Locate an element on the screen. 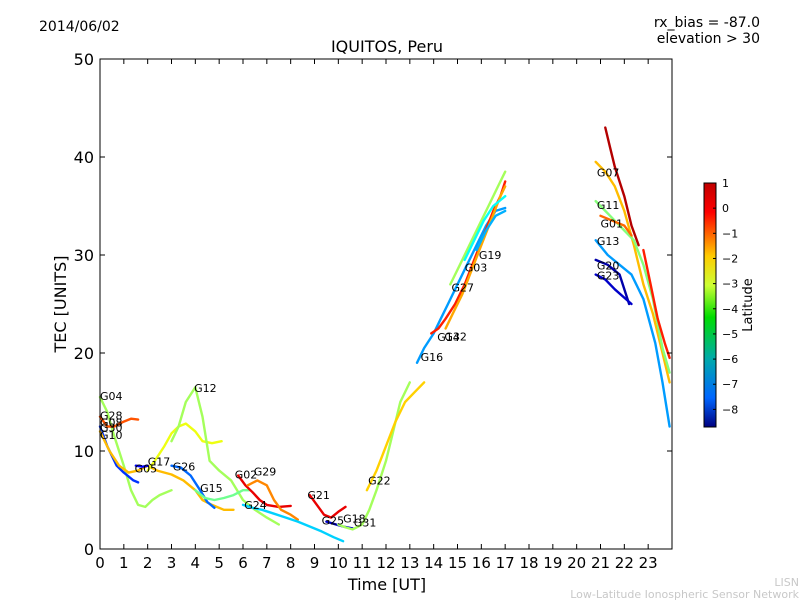 Image resolution: width=800 pixels, height=600 pixels. y-axis-label: TEC [UNITS] is located at coordinates (60, 305).